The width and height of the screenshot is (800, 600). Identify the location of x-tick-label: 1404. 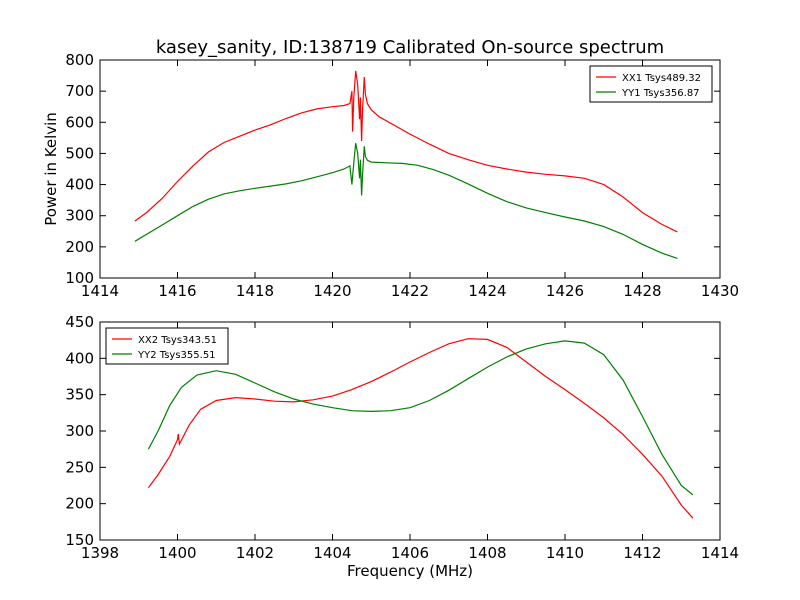
(332, 553).